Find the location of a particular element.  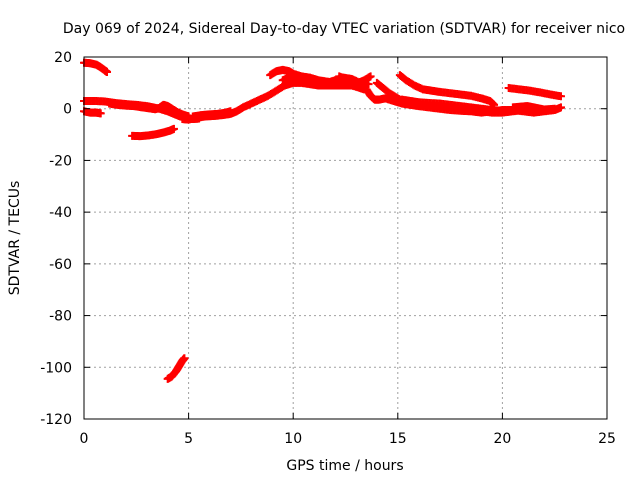

y-tick-label: -20 is located at coordinates (60, 161).